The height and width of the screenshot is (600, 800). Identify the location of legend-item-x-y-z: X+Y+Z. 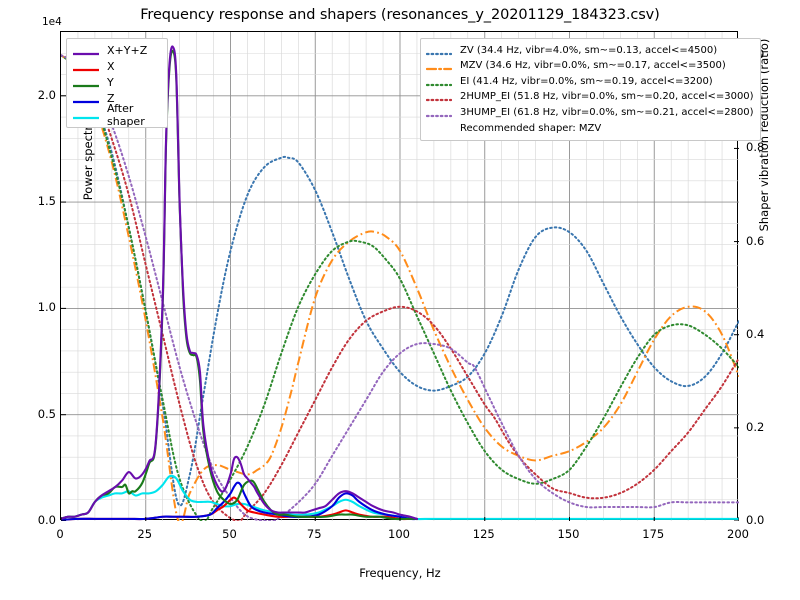
(116, 51).